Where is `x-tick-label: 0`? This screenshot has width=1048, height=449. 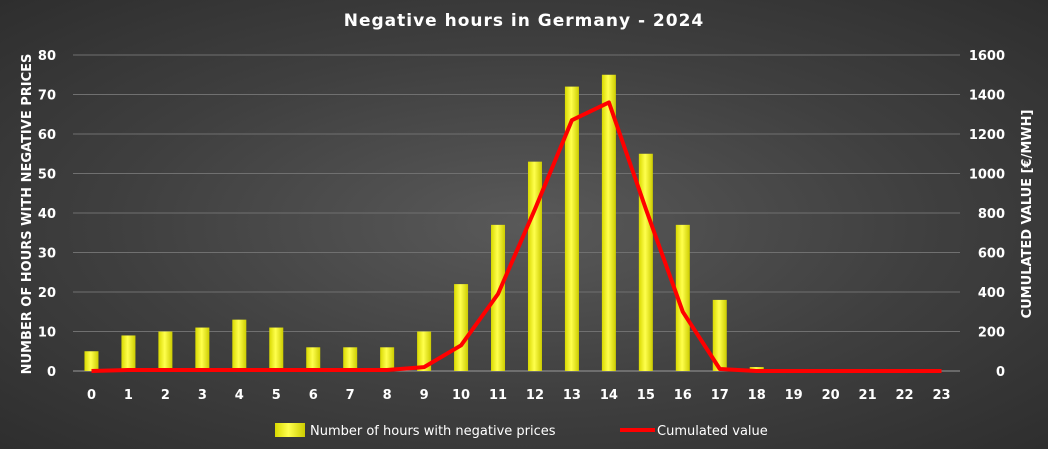 x-tick-label: 0 is located at coordinates (91, 395).